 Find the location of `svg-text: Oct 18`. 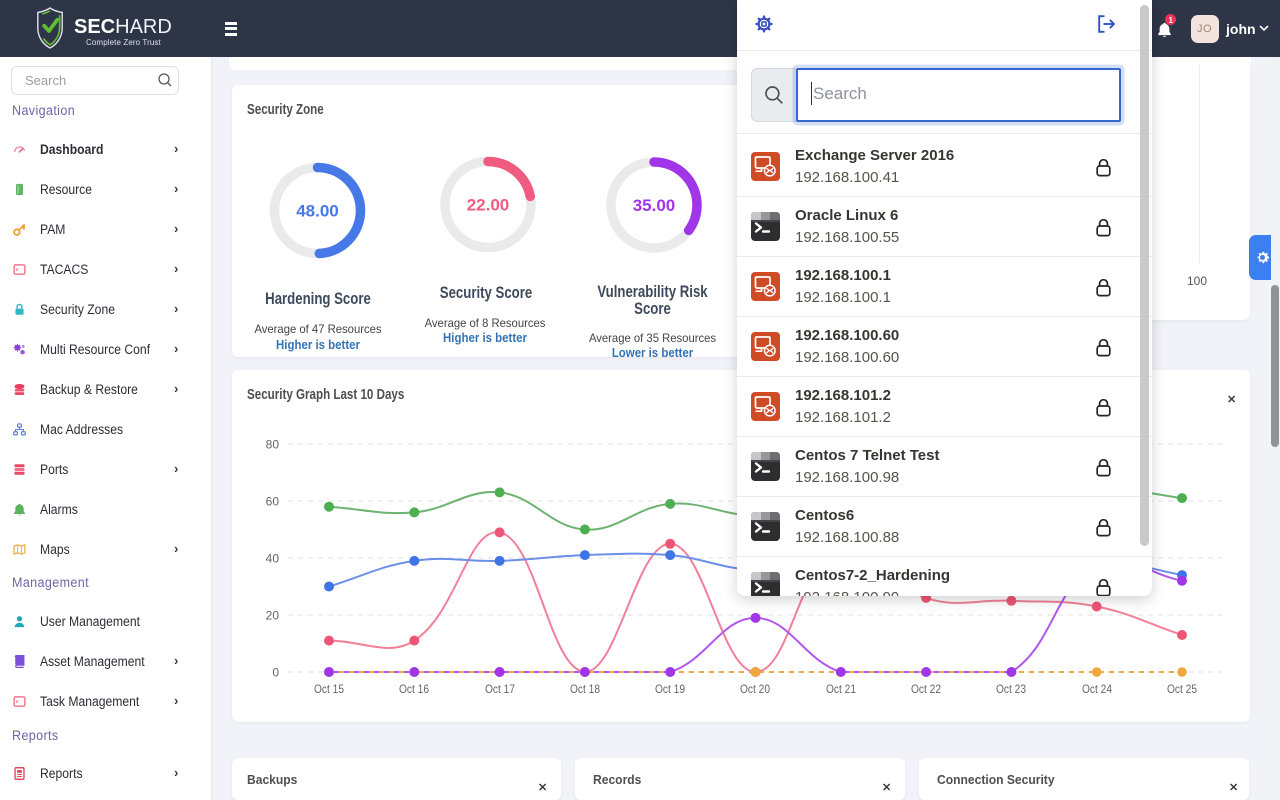

svg-text: Oct 18 is located at coordinates (585, 689).